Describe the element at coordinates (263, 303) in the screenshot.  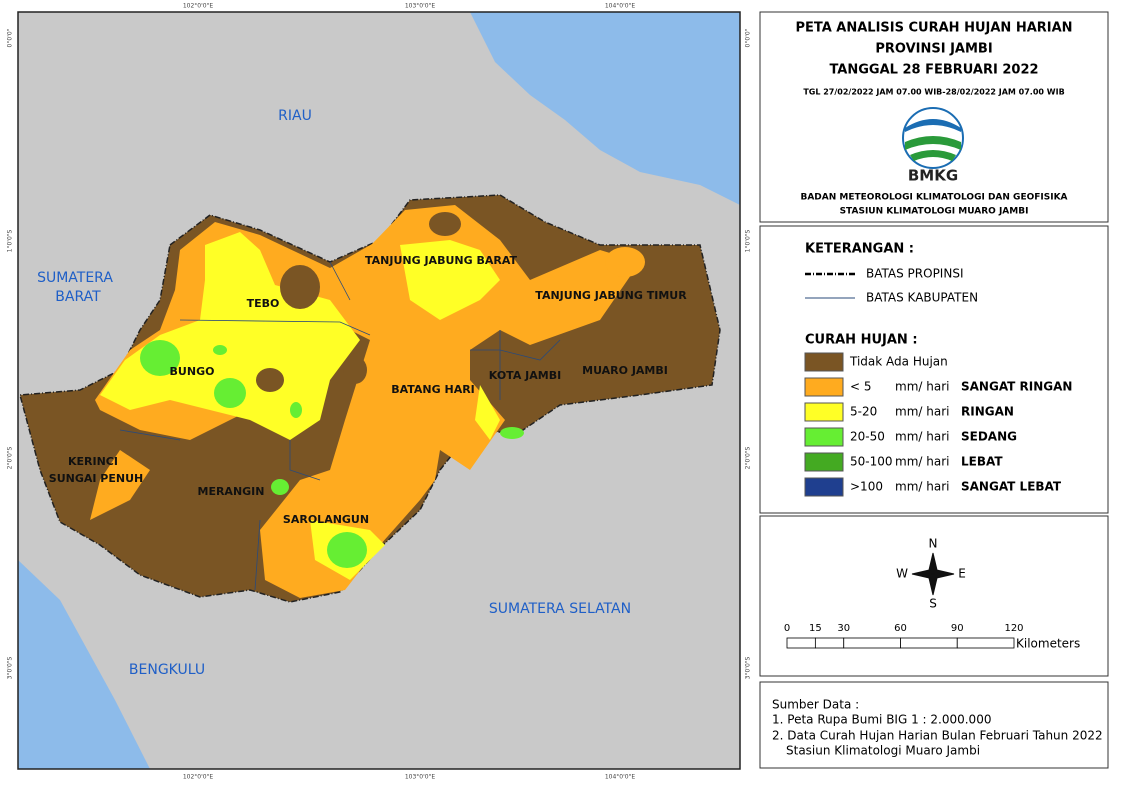
I see `regency-label: TEBO` at that location.